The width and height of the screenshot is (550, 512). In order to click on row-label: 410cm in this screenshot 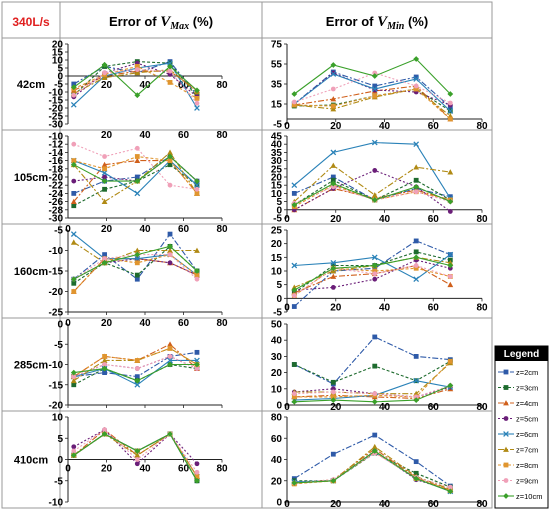, I will do `click(31, 461)`.